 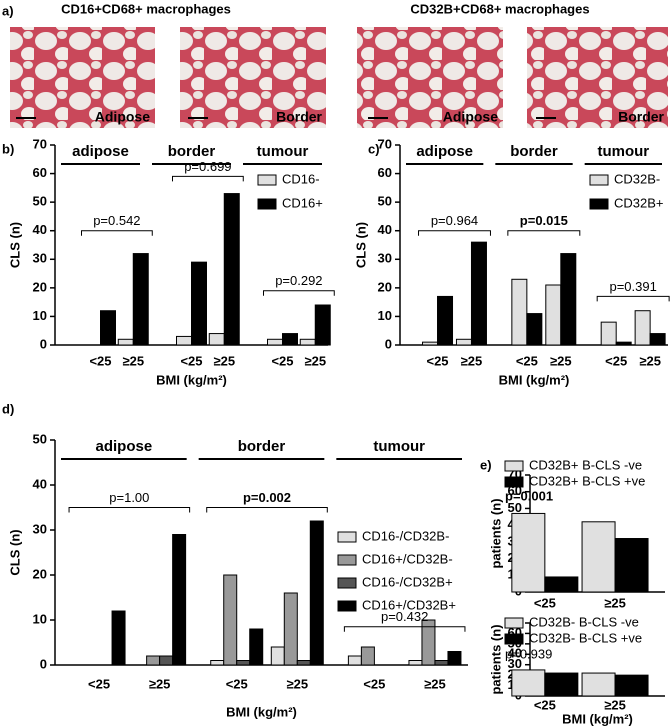 What do you see at coordinates (585, 637) in the screenshot?
I see `legend-label: CD32B- B-CLS +ve` at bounding box center [585, 637].